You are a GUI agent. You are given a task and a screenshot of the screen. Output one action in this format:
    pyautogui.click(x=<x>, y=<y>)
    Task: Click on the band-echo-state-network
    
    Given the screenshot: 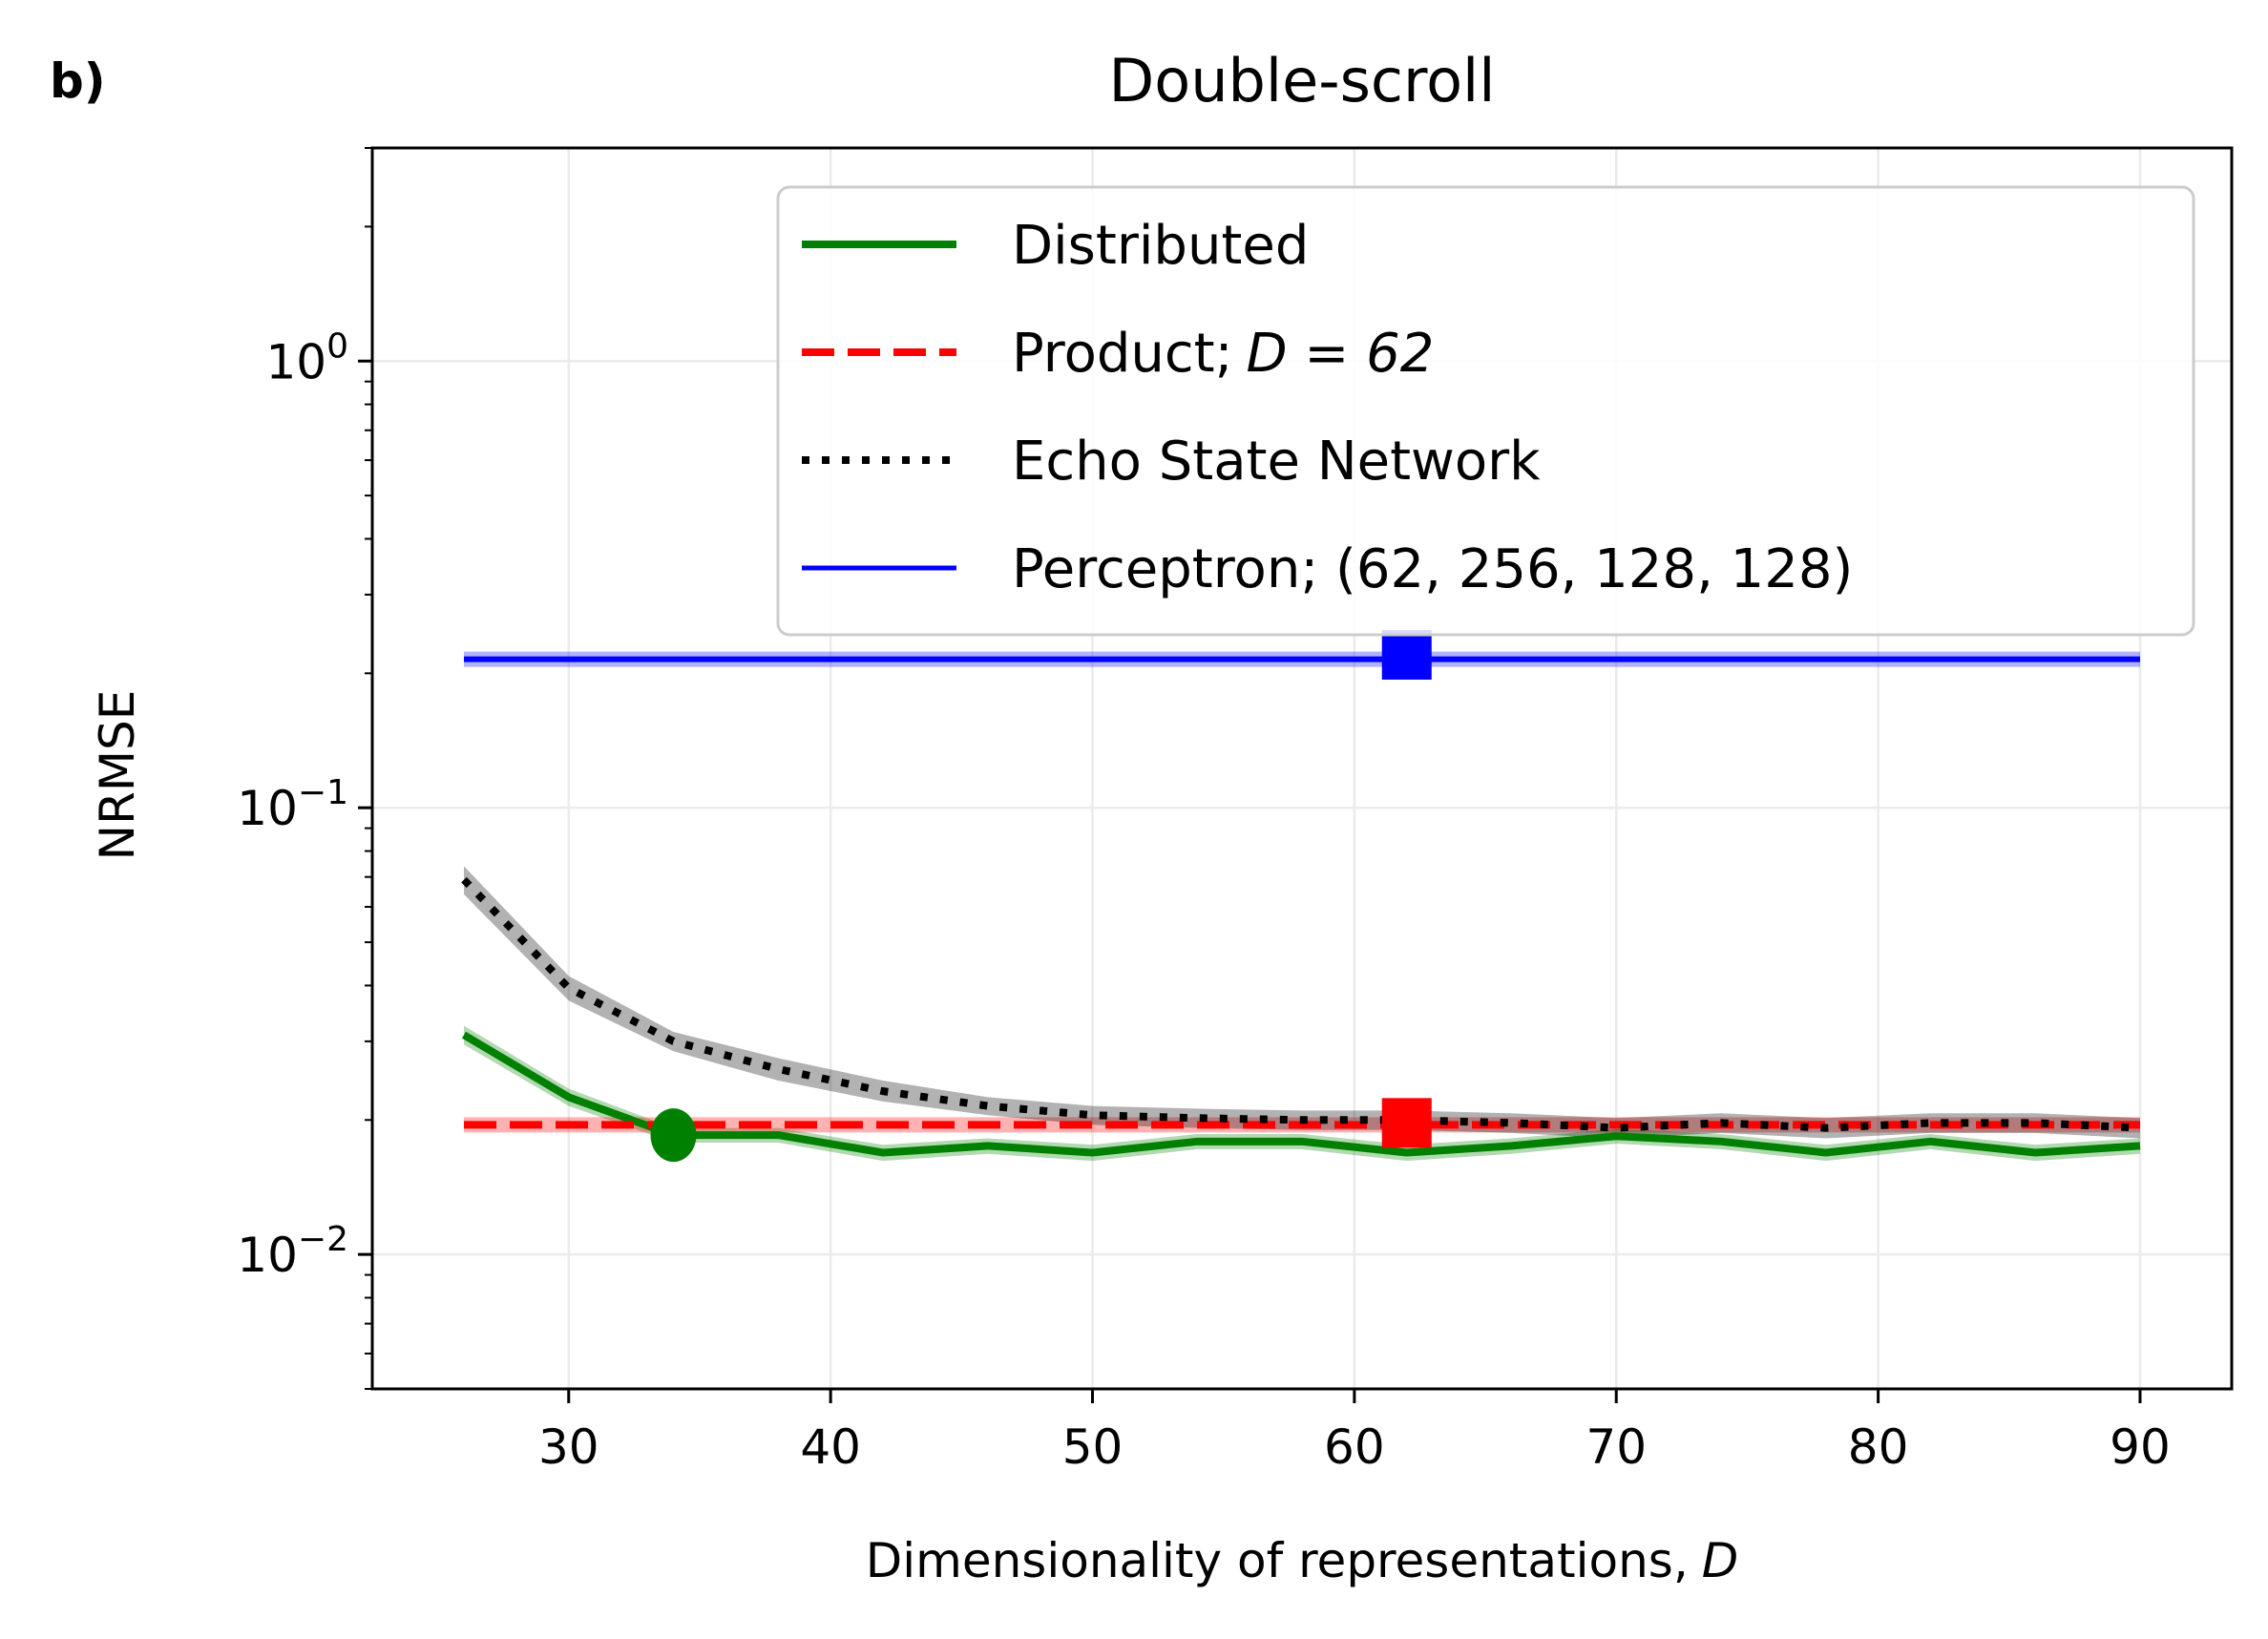 What is the action you would take?
    pyautogui.click(x=1302, y=1002)
    